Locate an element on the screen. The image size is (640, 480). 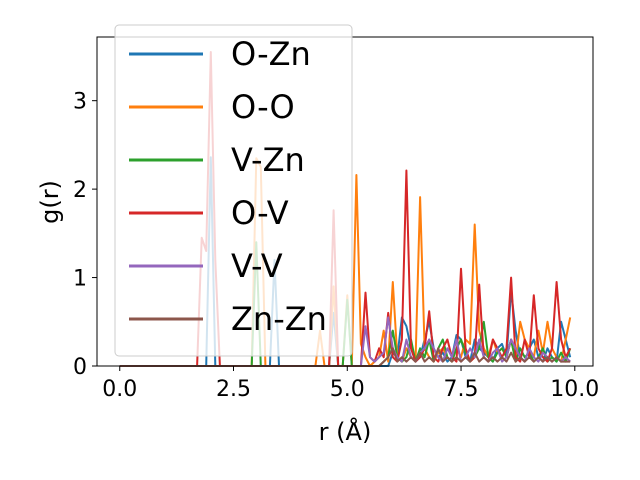
legend-label: O-V is located at coordinates (260, 213).